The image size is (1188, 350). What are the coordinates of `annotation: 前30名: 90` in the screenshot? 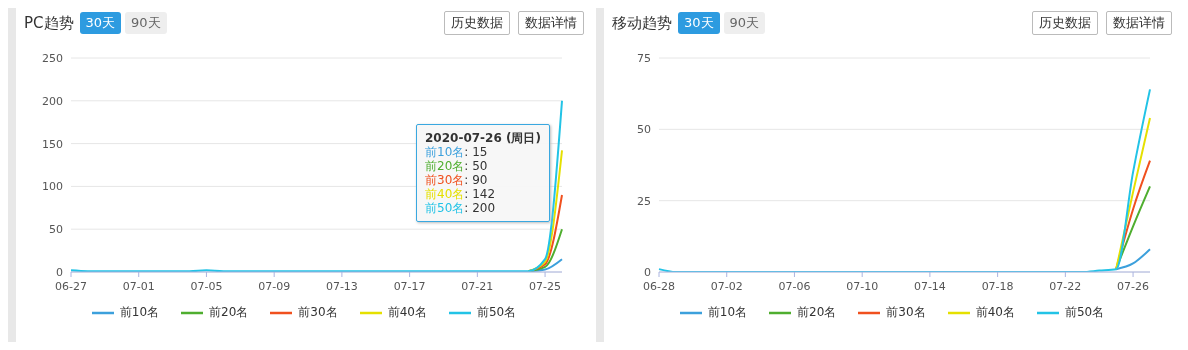 It's located at (457, 180).